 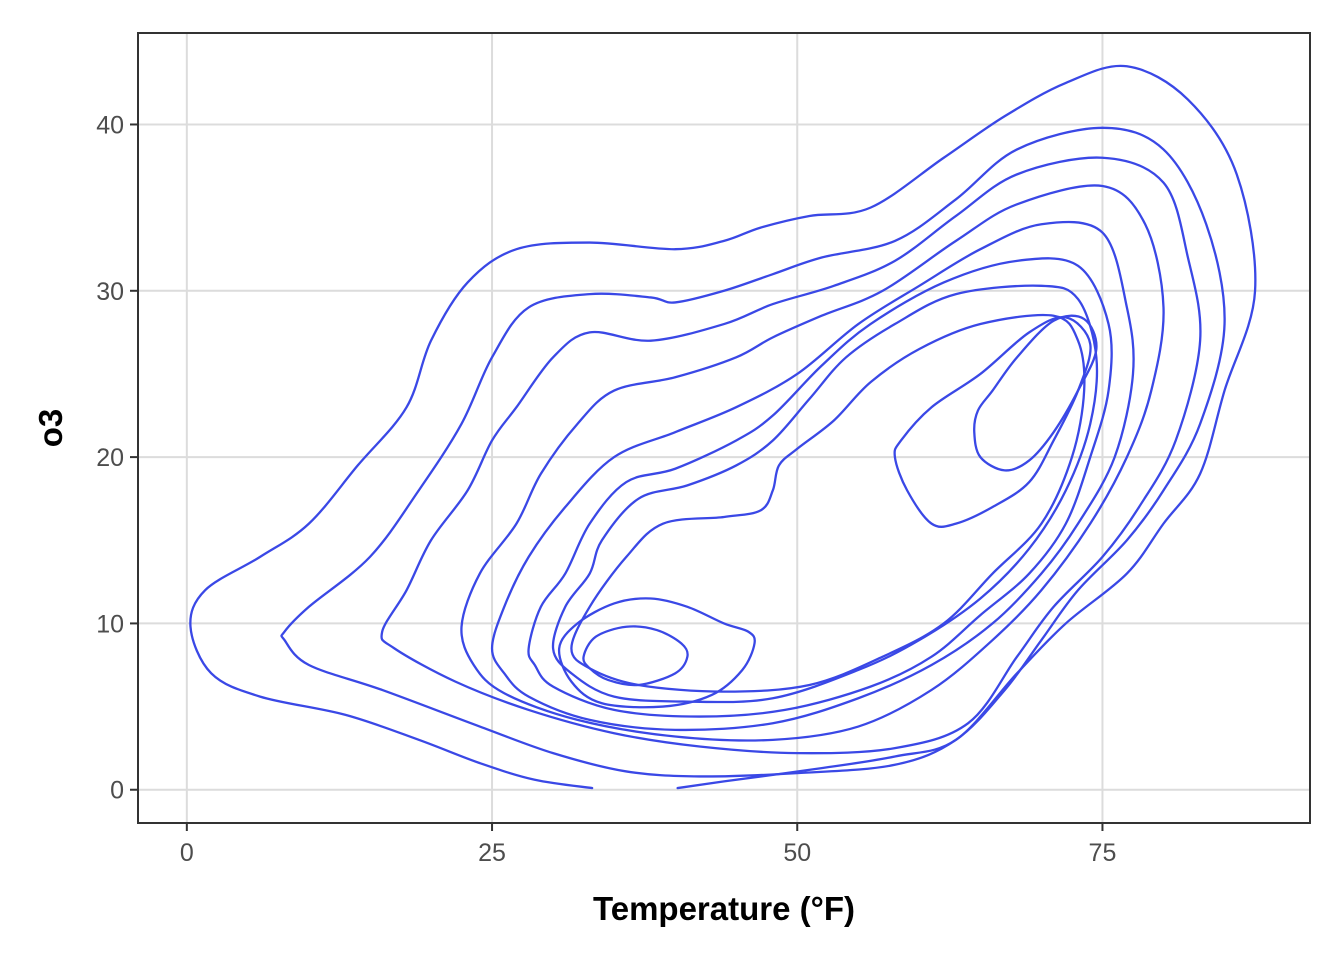 What do you see at coordinates (492, 853) in the screenshot?
I see `x-tick-label: 25` at bounding box center [492, 853].